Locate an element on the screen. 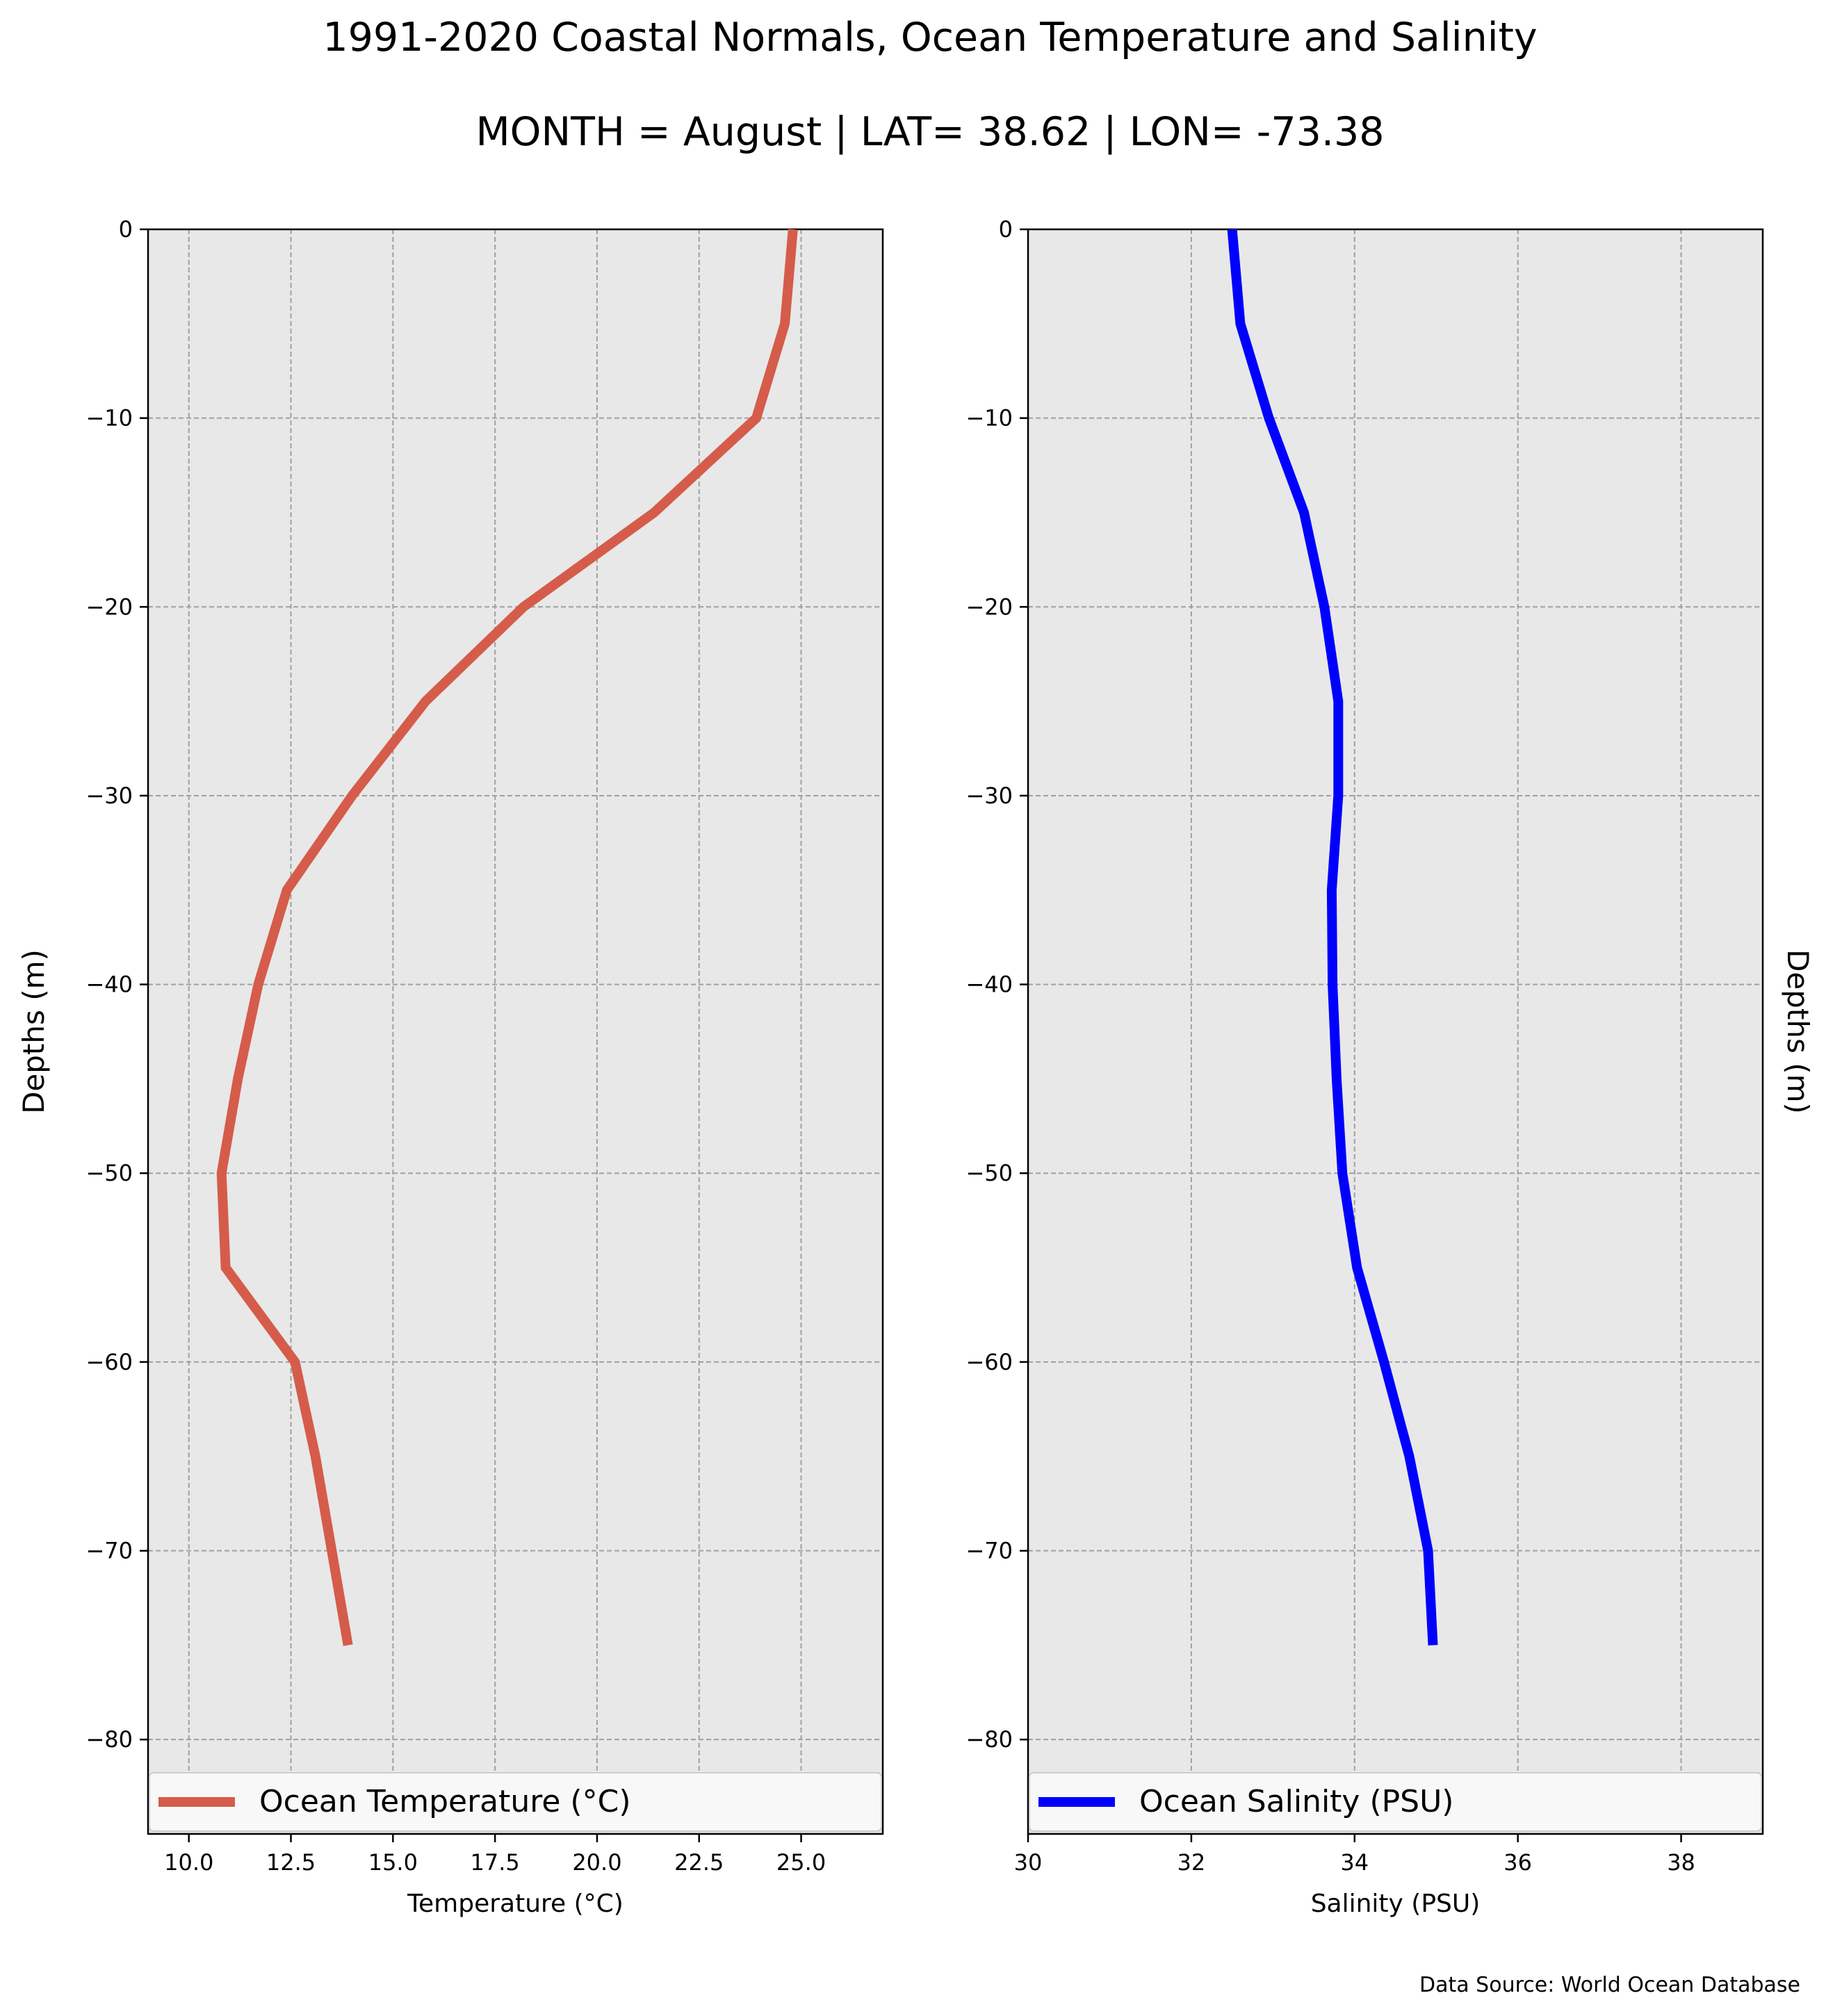 Image resolution: width=1842 pixels, height=2016 pixels. x-tick-label: 17.5 is located at coordinates (495, 1863).